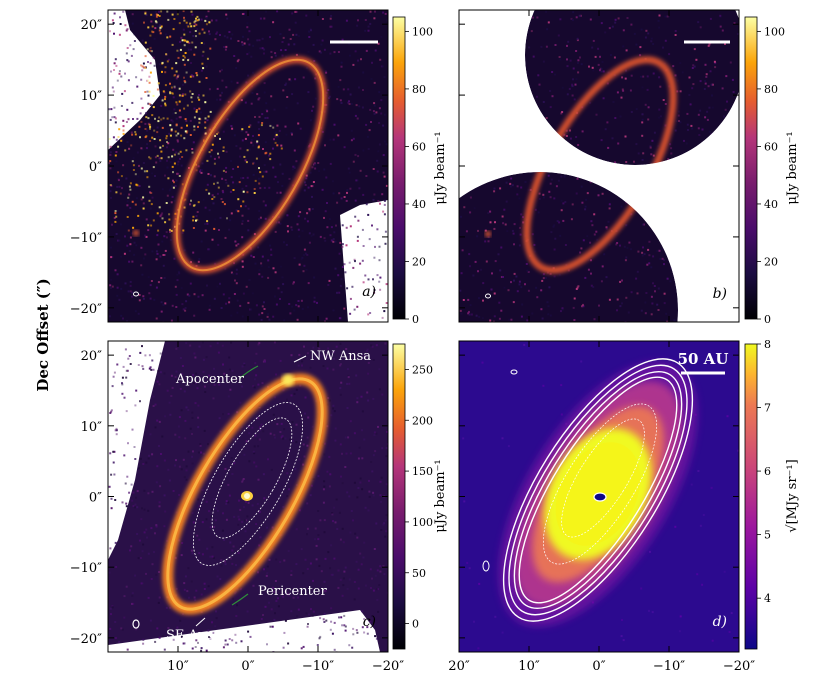 The width and height of the screenshot is (836, 675). I want to click on cbar-tick-label: 6, so click(767, 471).